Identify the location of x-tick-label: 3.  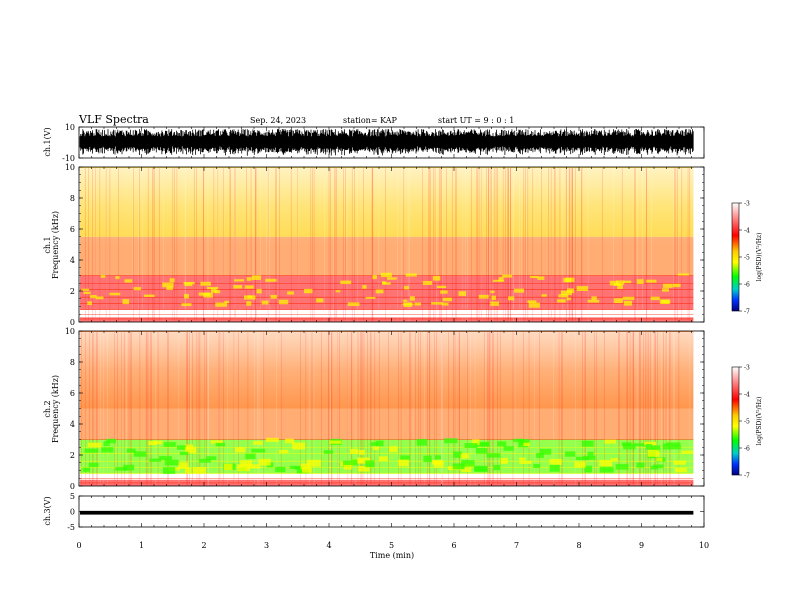
(266, 545).